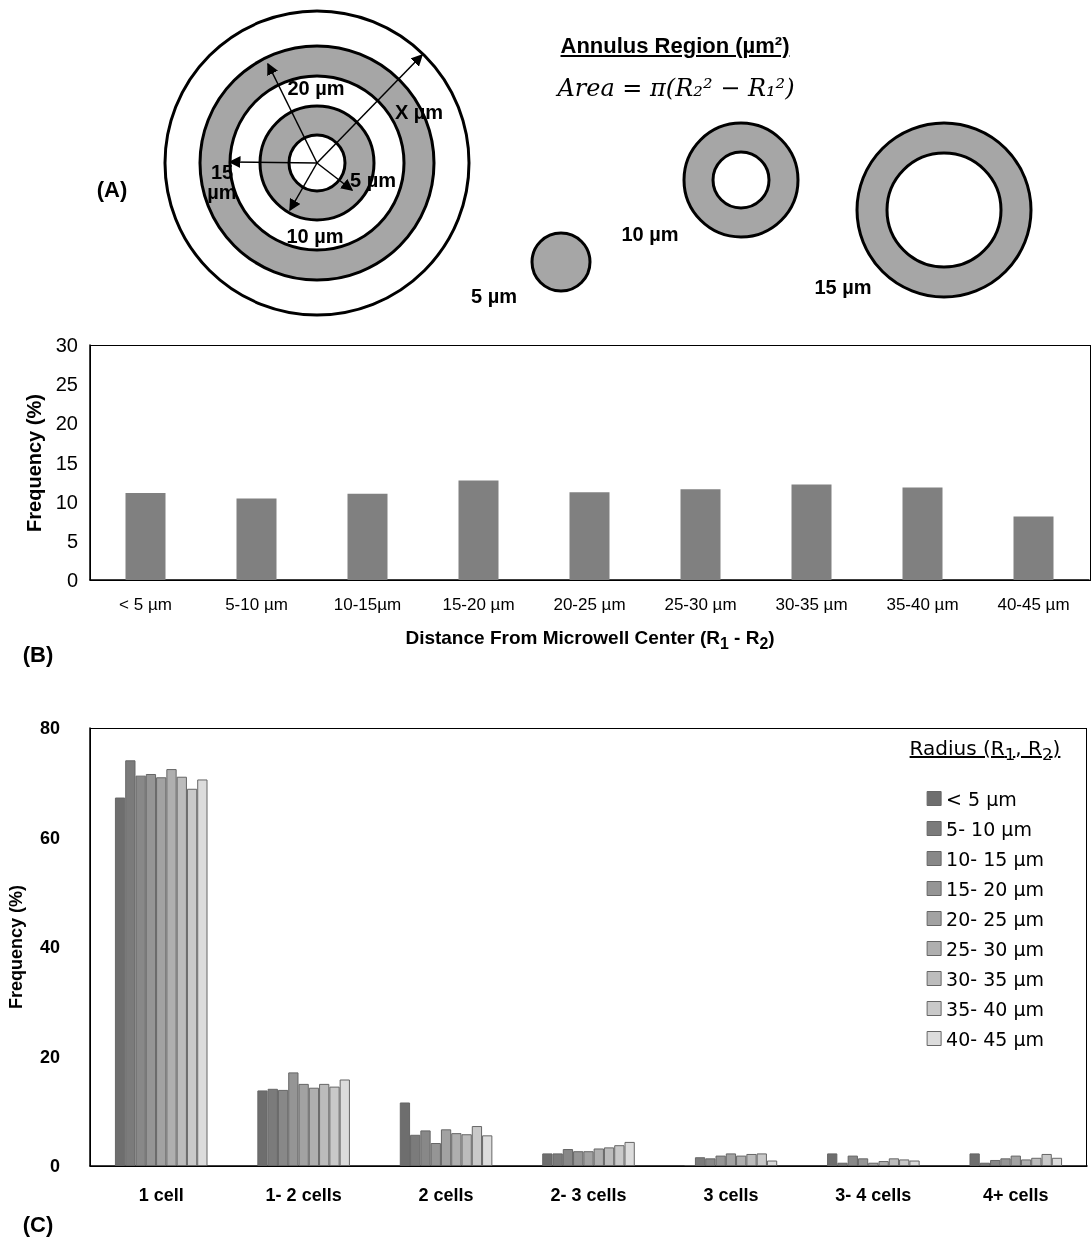 The image size is (1091, 1241). Describe the element at coordinates (49, 837) in the screenshot. I see `y-tick-label: 60` at that location.